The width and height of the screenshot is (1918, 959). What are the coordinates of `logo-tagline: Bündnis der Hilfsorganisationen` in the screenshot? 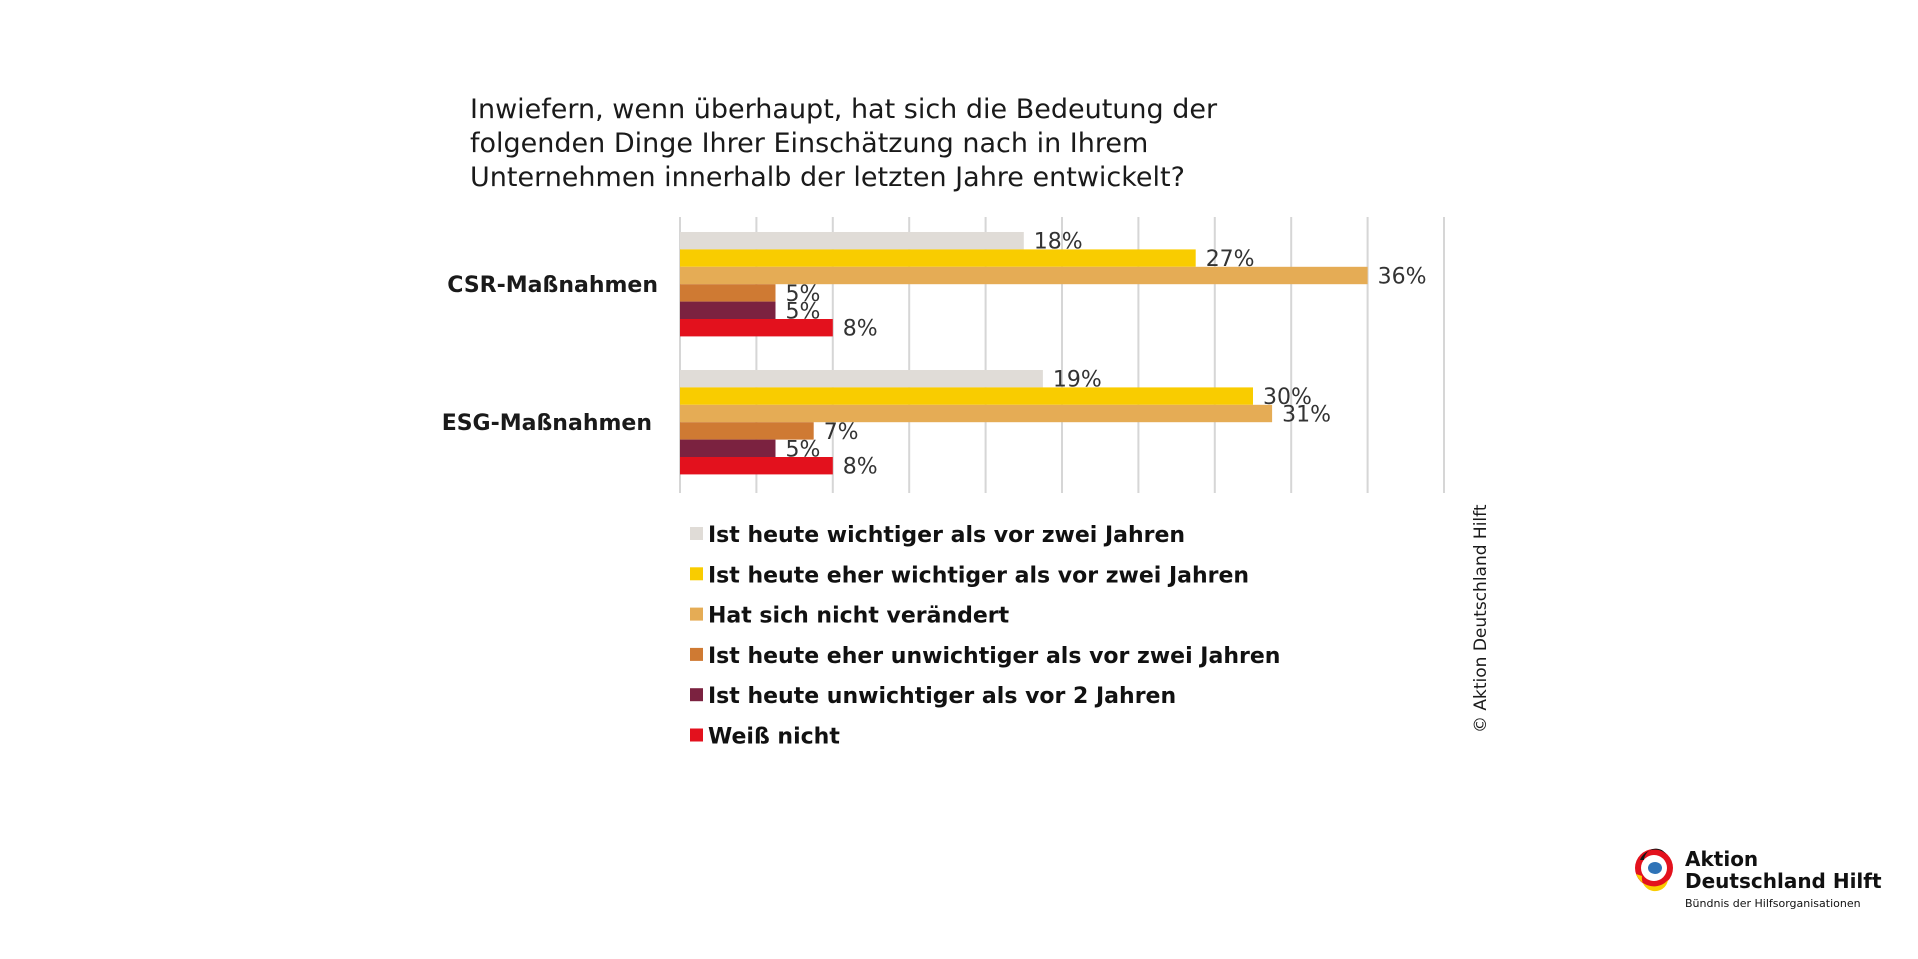 It's located at (1773, 903).